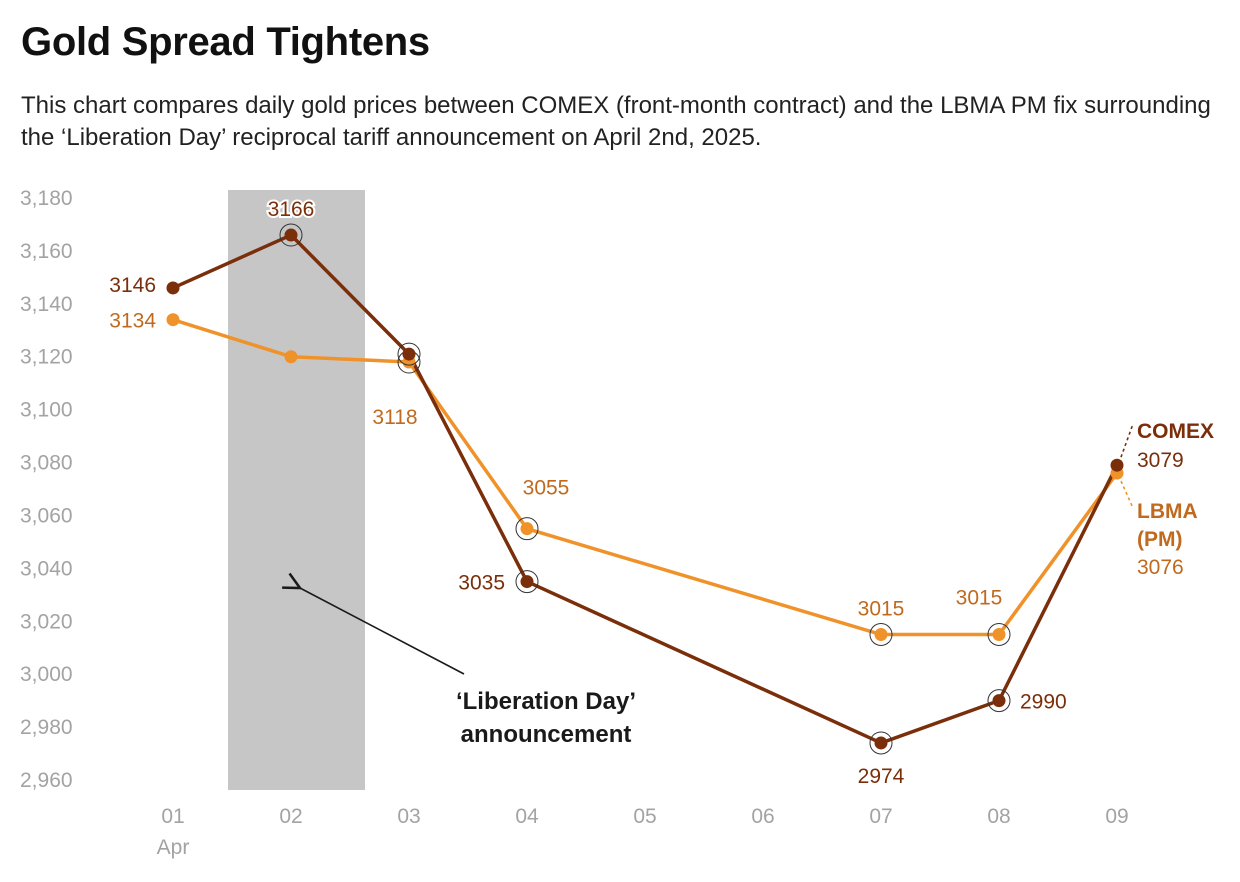 The width and height of the screenshot is (1240, 882). What do you see at coordinates (1116, 816) in the screenshot?
I see `x-tick-label: 09` at bounding box center [1116, 816].